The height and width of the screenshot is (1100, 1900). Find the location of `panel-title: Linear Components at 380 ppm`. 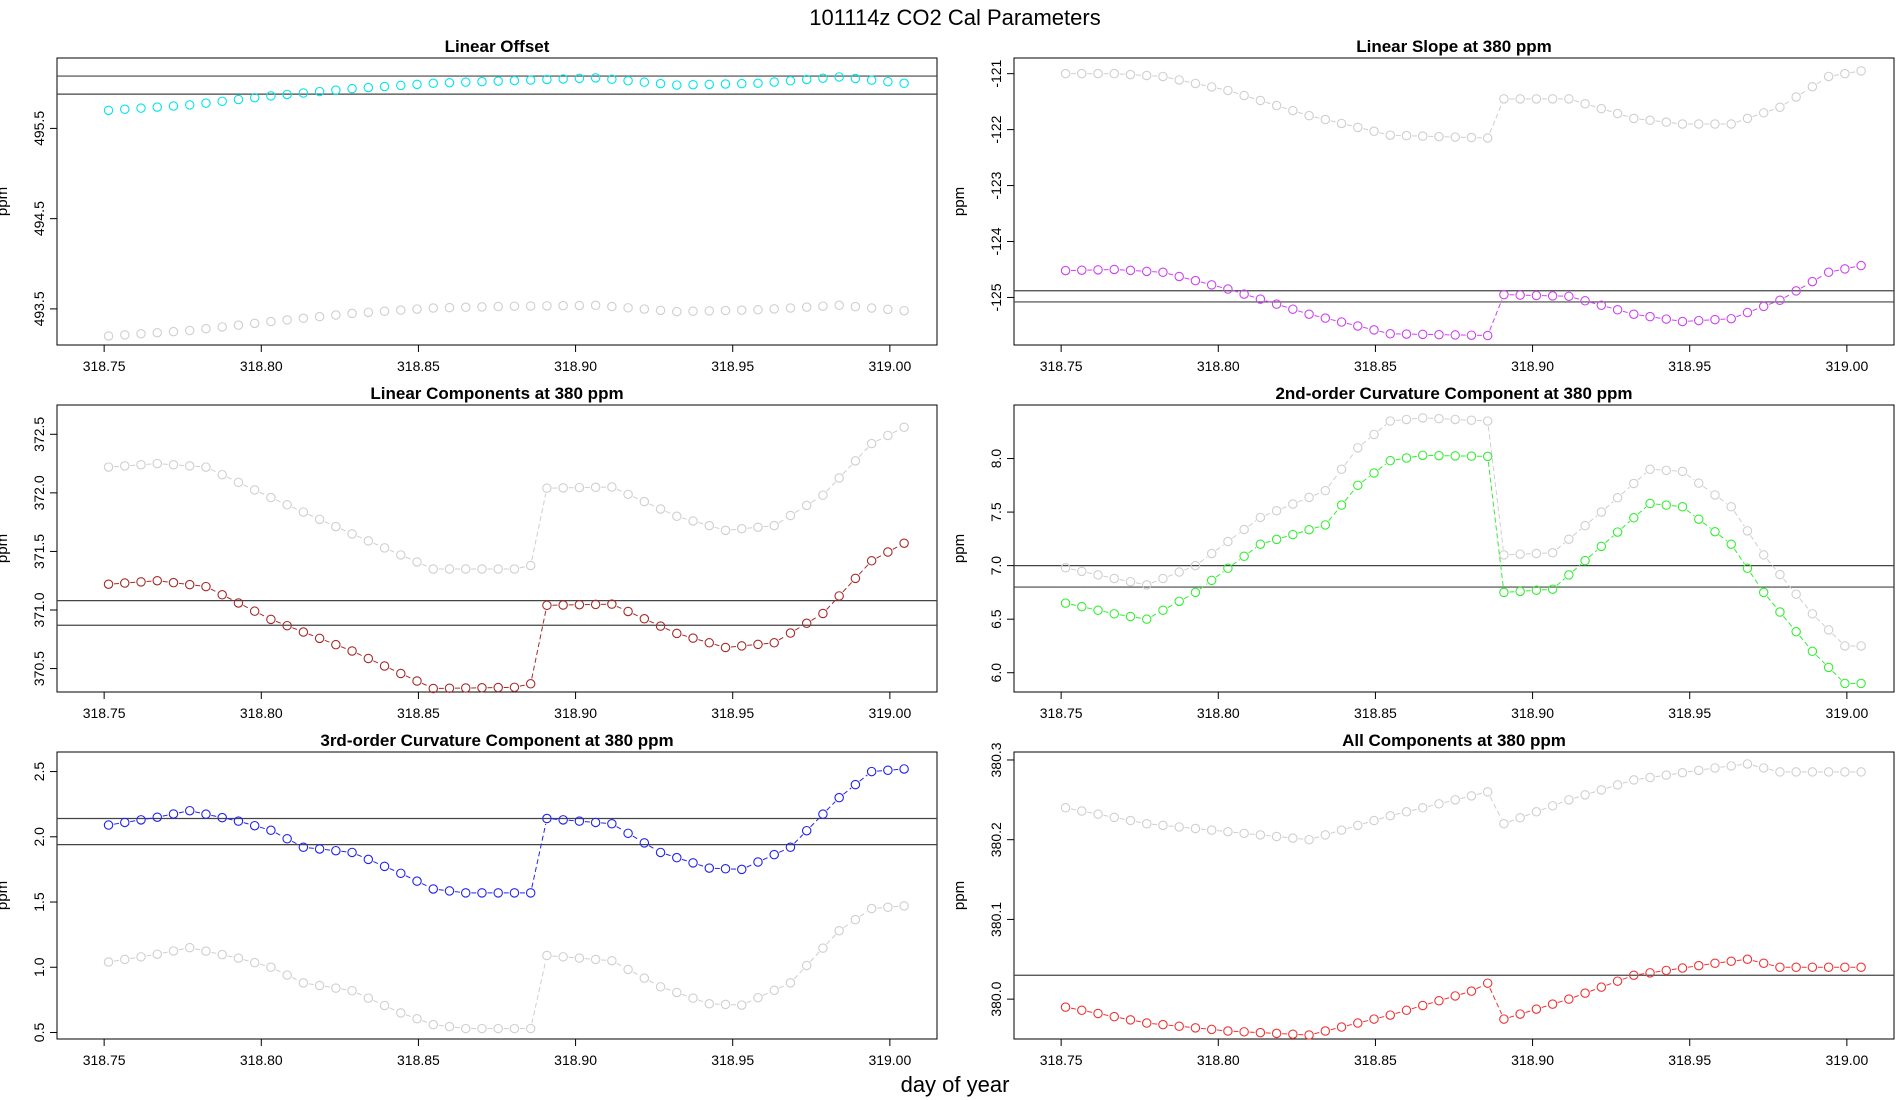

panel-title: Linear Components at 380 ppm is located at coordinates (496, 393).